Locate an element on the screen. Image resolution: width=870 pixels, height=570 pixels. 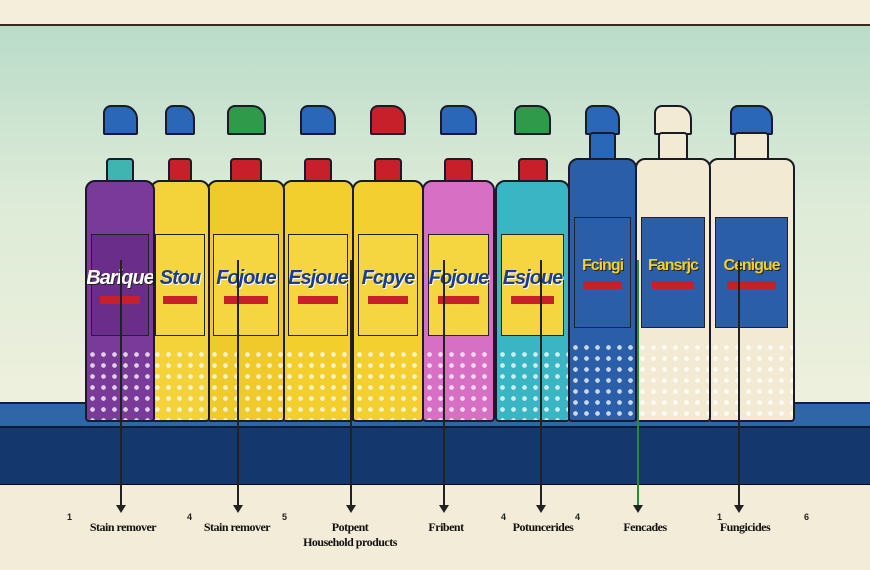
bottle-label: Fcpye is located at coordinates (388, 285).